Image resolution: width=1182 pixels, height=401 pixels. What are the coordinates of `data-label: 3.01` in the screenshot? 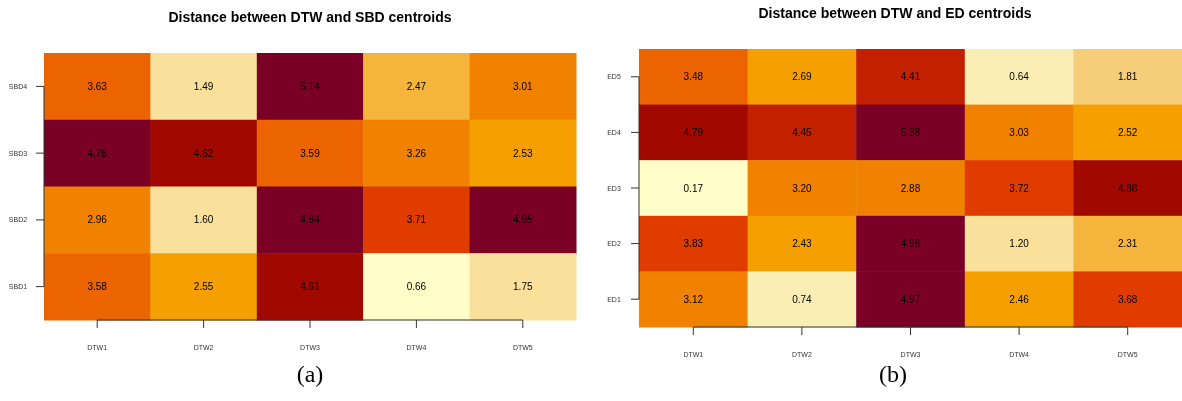 It's located at (523, 86).